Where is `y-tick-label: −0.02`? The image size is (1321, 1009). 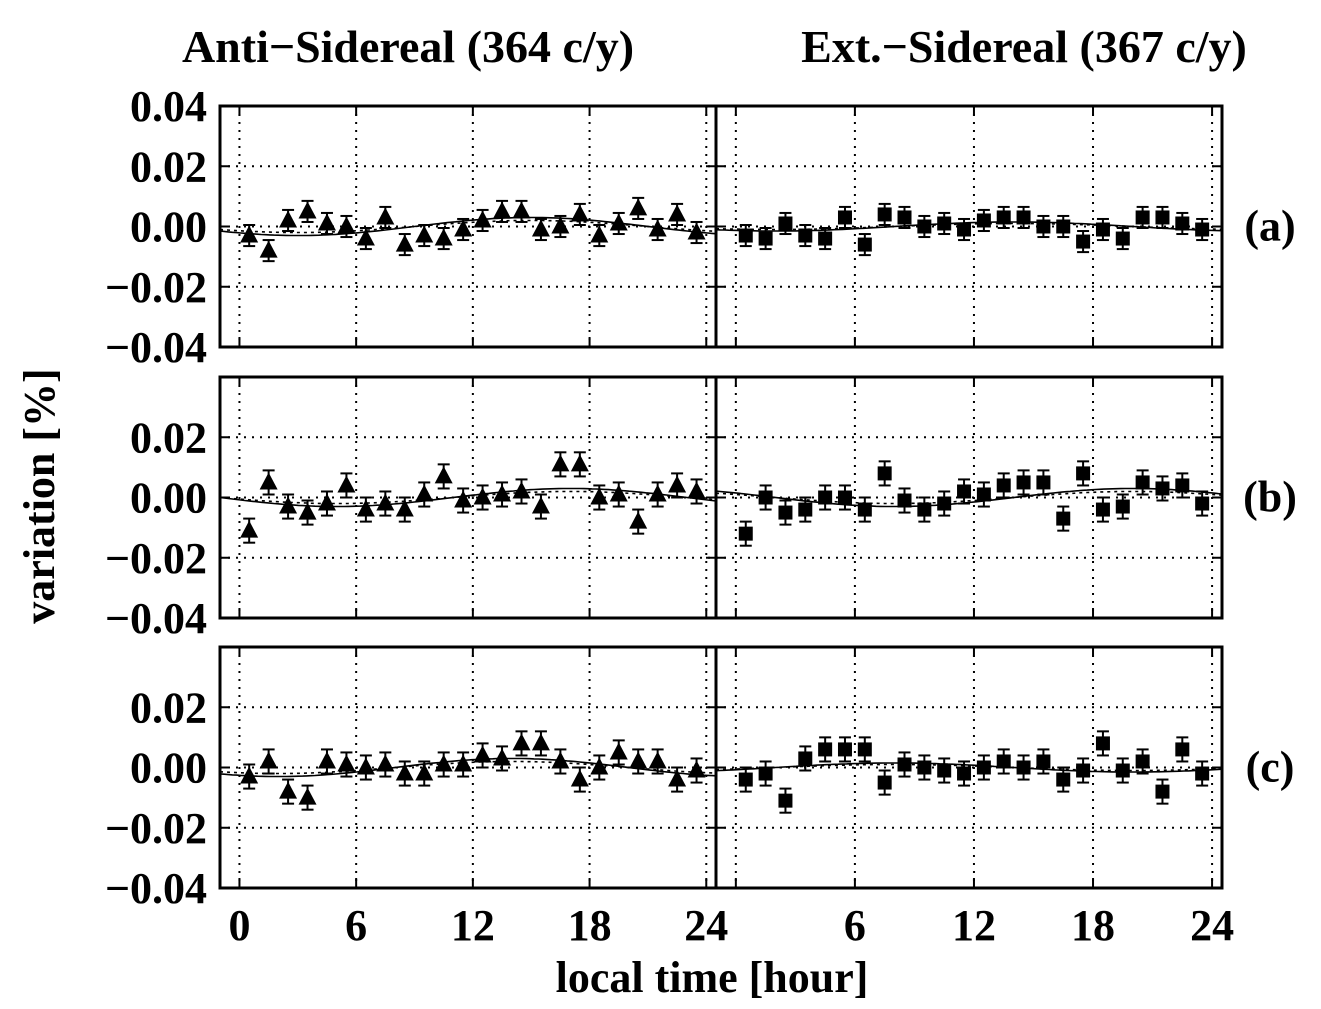
y-tick-label: −0.02 is located at coordinates (156, 828).